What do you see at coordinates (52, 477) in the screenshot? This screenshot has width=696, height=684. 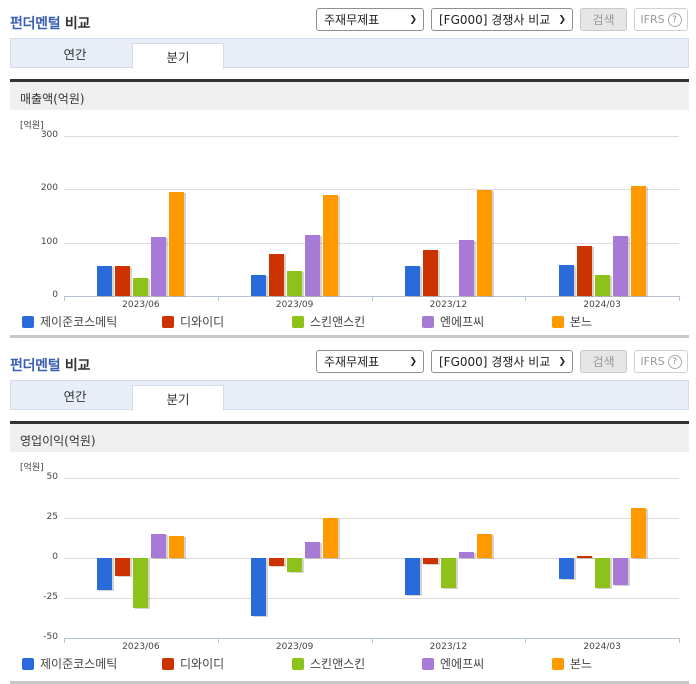 I see `y-tick-label: 50` at bounding box center [52, 477].